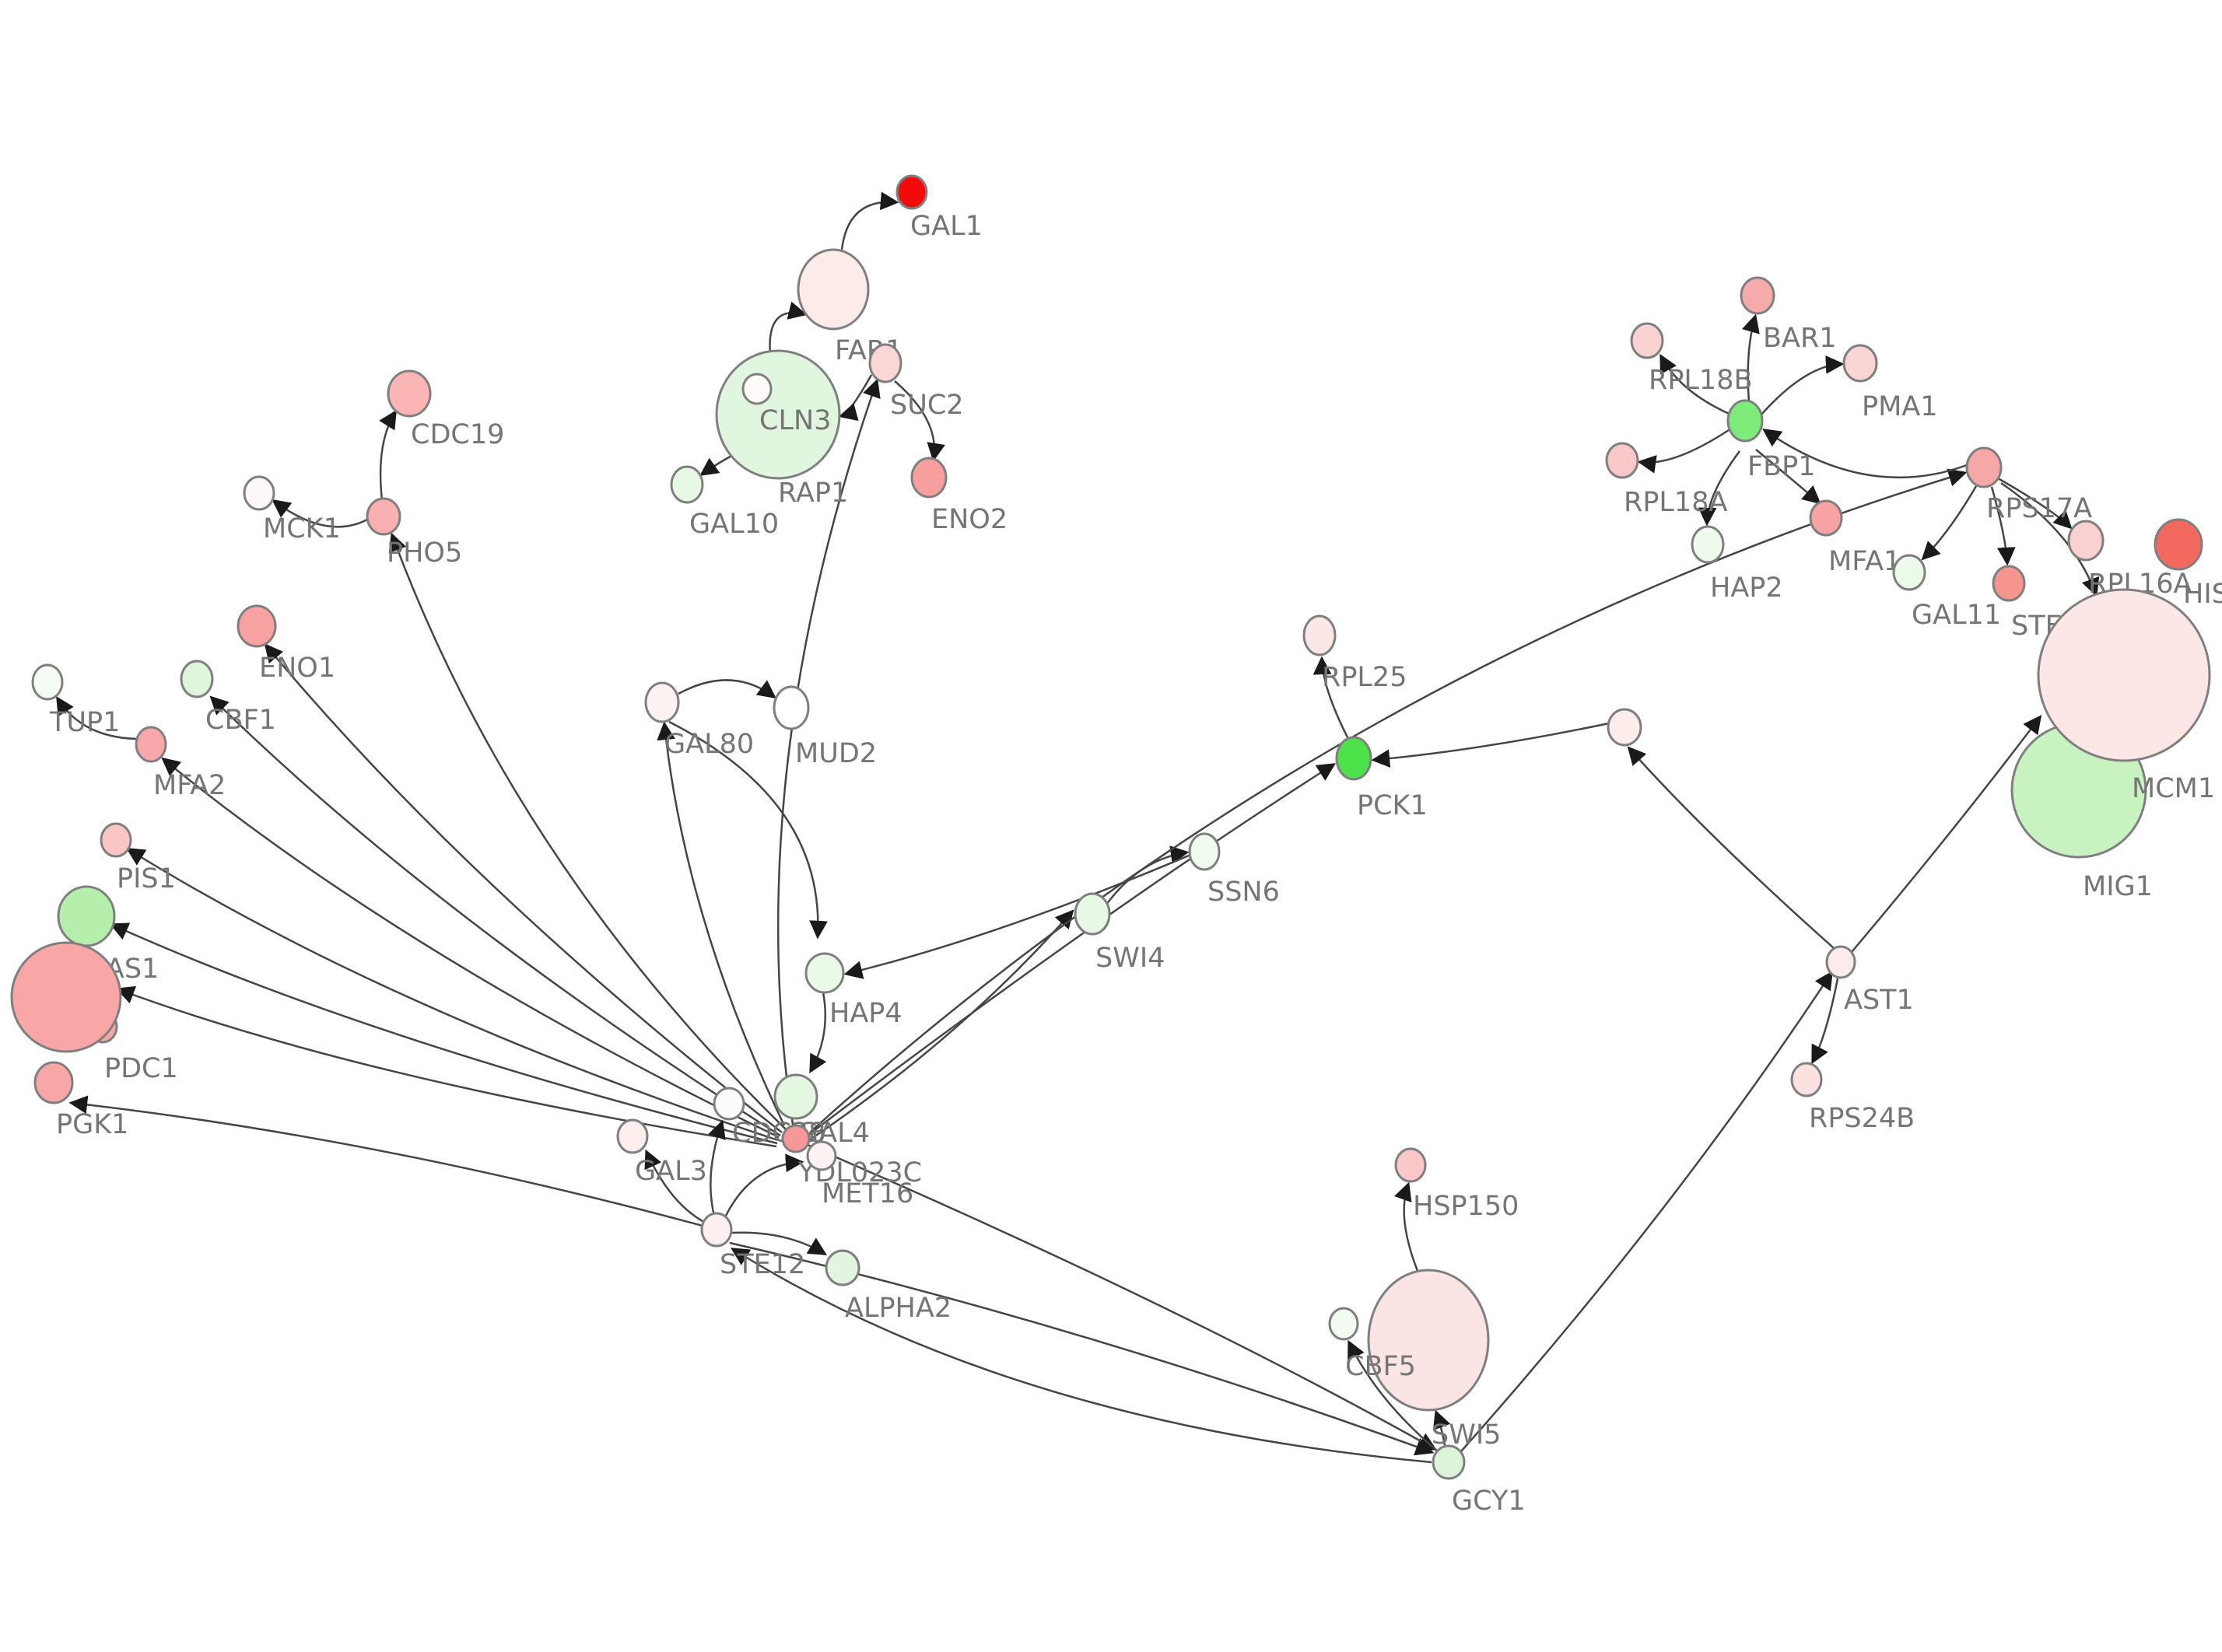  I want to click on node-rps24b, so click(1806, 1080).